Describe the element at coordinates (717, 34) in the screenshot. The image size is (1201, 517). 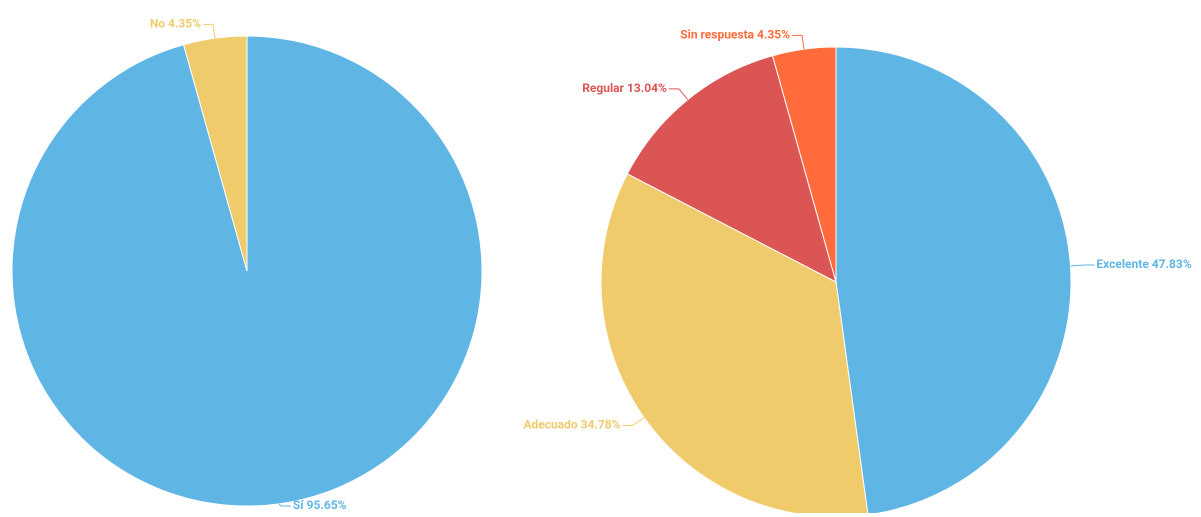
I see `category-name: Sin respuesta` at that location.